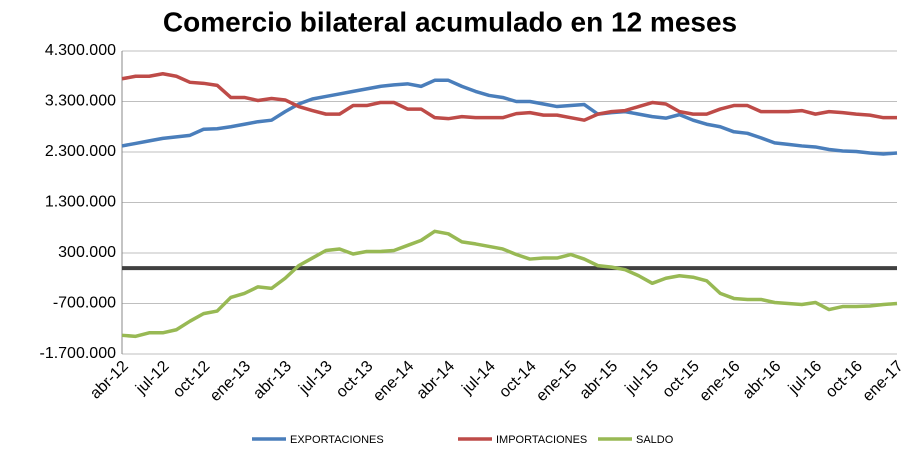 The image size is (901, 449). Describe the element at coordinates (845, 380) in the screenshot. I see `x-tick-label: oct-16` at that location.